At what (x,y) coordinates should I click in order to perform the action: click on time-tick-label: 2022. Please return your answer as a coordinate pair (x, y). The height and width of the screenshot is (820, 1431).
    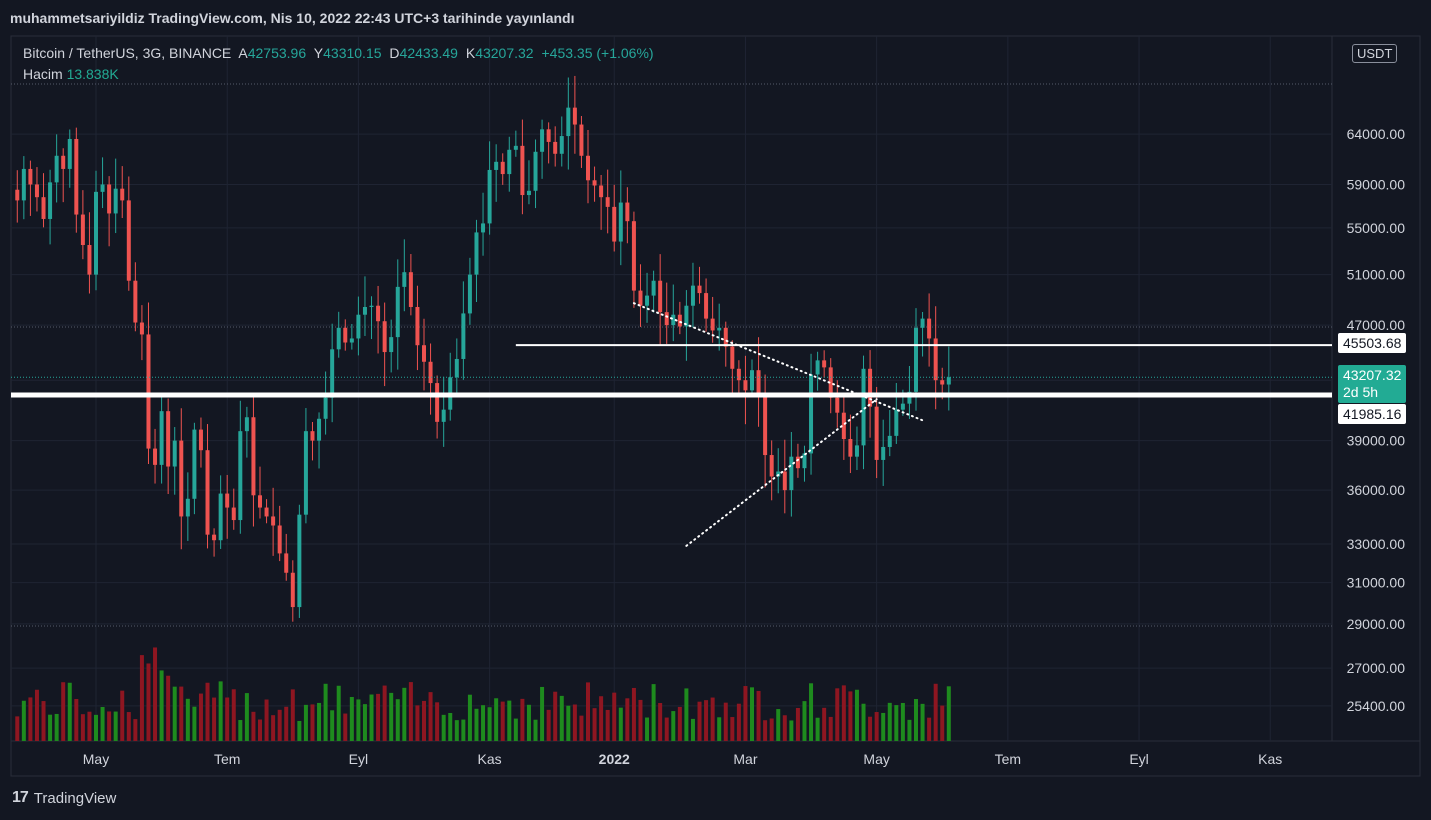
    Looking at the image, I should click on (614, 759).